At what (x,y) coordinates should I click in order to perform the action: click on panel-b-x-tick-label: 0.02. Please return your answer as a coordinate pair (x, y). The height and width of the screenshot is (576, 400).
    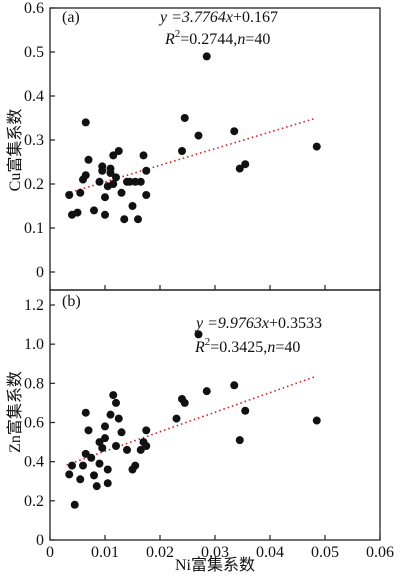
    Looking at the image, I should click on (160, 552).